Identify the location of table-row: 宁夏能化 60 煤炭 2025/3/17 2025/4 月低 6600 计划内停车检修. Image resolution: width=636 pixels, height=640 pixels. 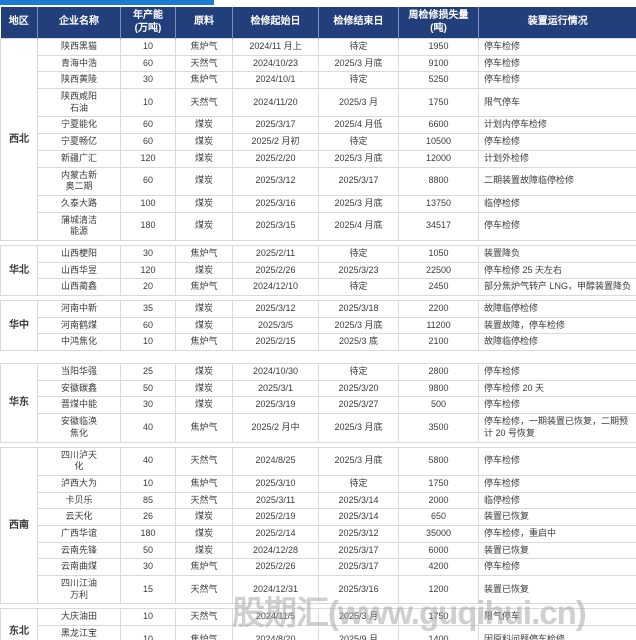
(318, 125).